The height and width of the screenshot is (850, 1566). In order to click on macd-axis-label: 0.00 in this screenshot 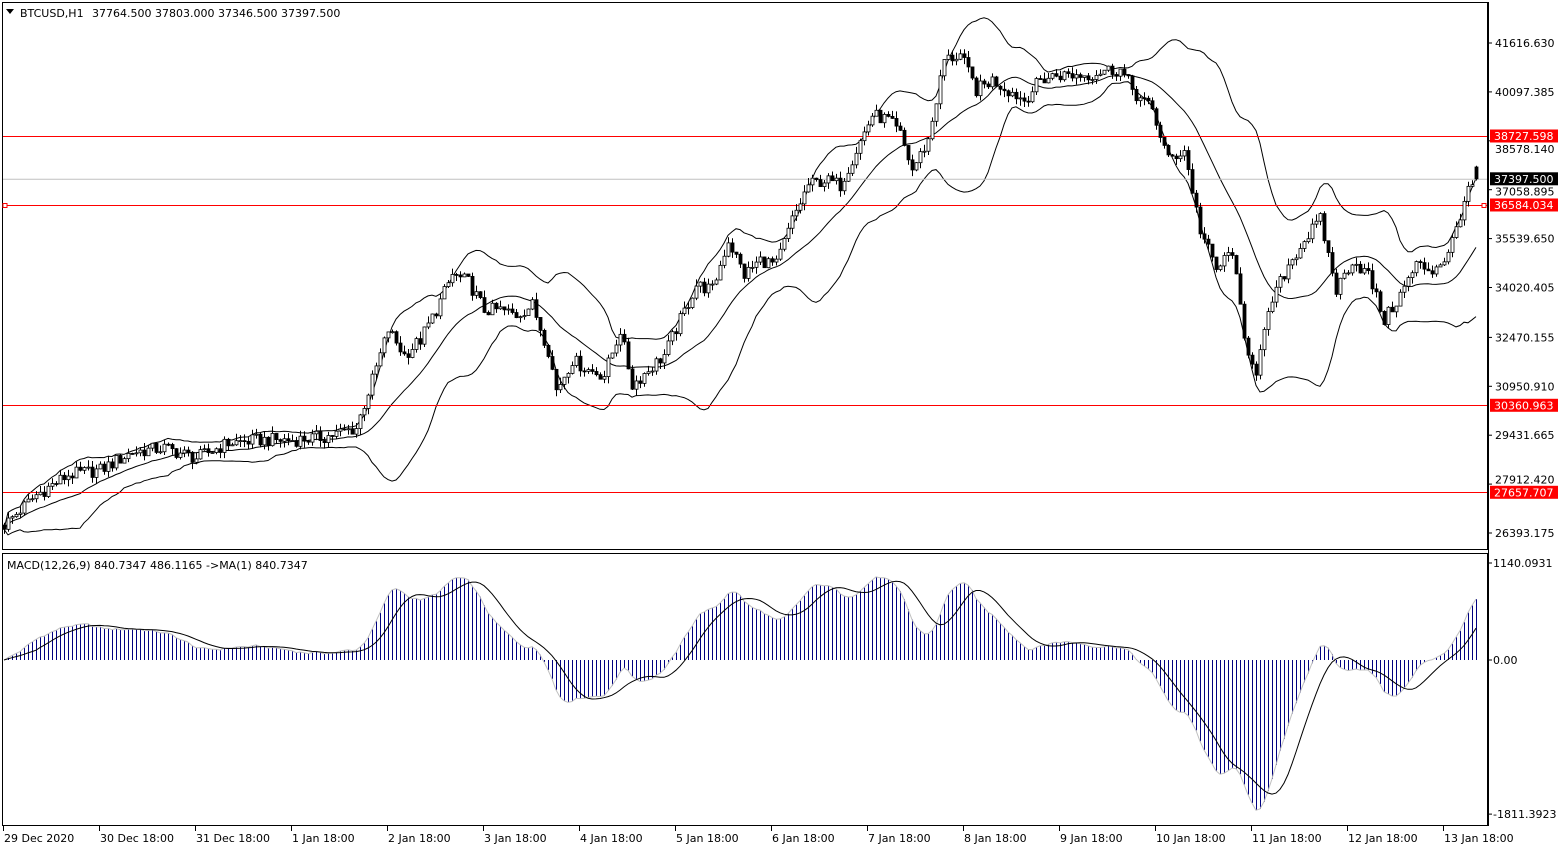, I will do `click(1505, 660)`.